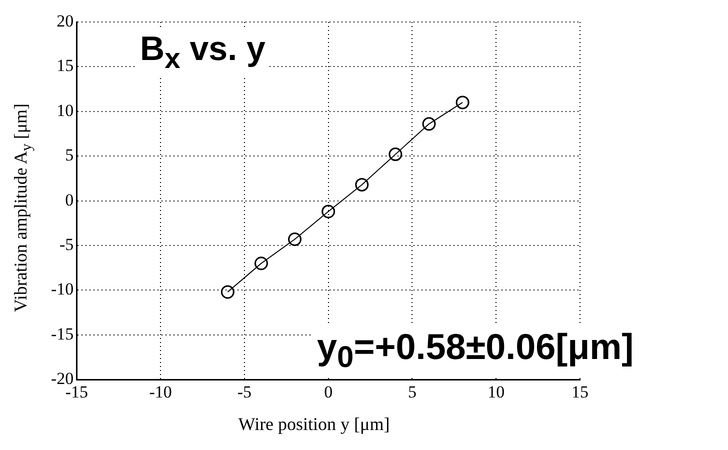 This screenshot has height=450, width=728. Describe the element at coordinates (69, 200) in the screenshot. I see `y-tick-label: 0` at that location.